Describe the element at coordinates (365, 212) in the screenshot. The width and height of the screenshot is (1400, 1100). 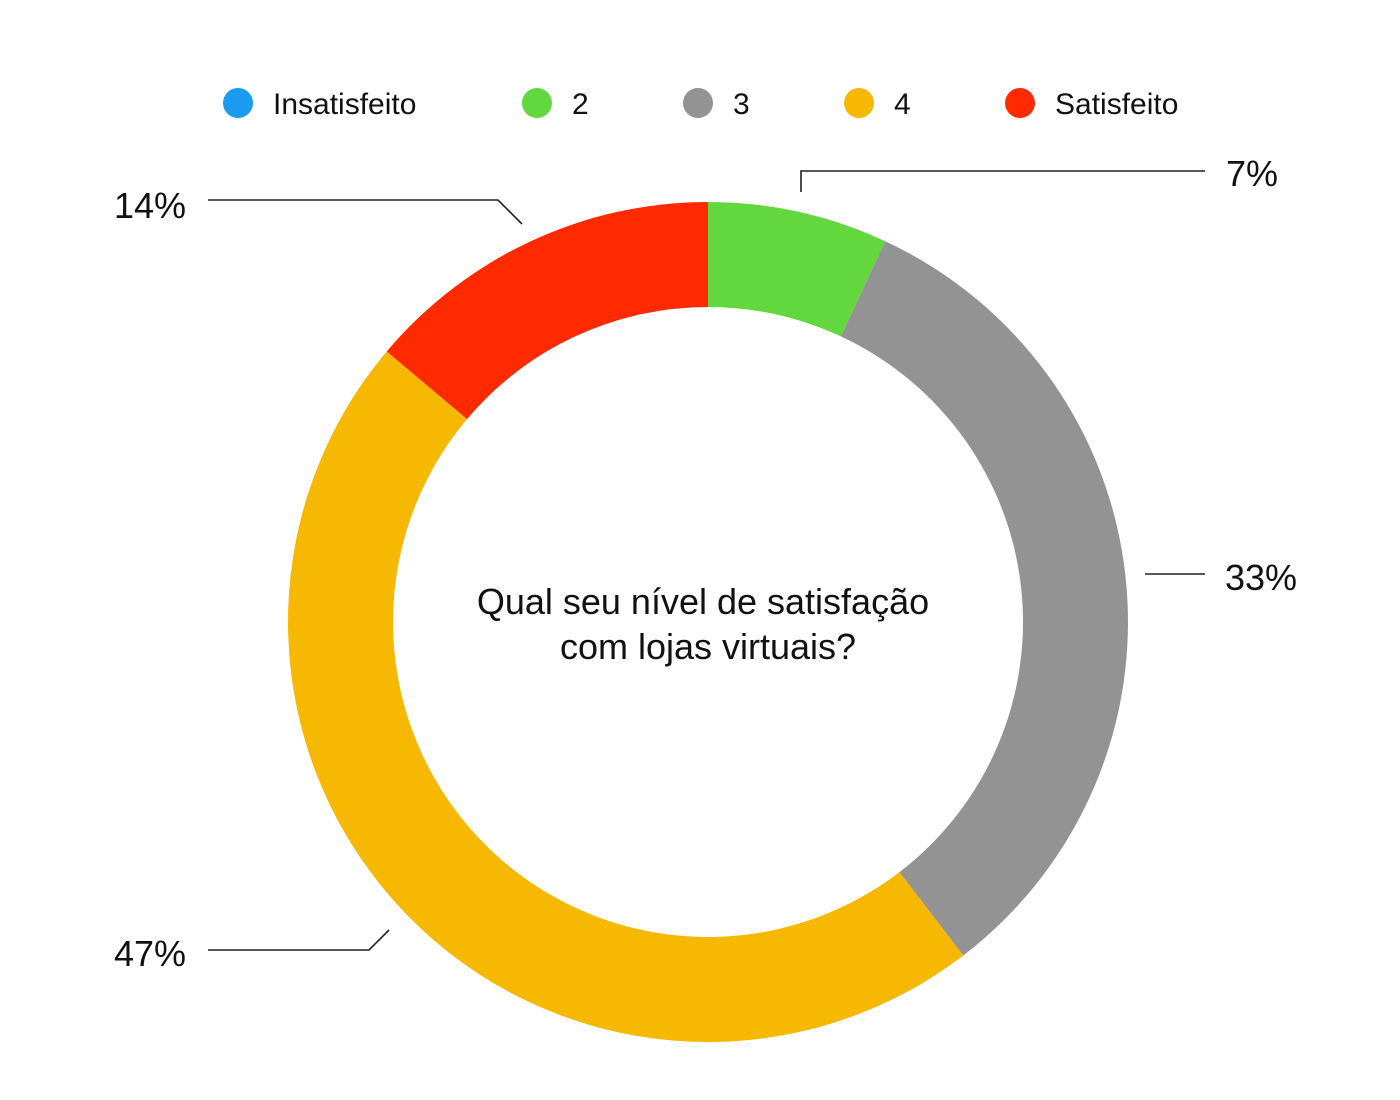
I see `leader-line-satisfeito` at that location.